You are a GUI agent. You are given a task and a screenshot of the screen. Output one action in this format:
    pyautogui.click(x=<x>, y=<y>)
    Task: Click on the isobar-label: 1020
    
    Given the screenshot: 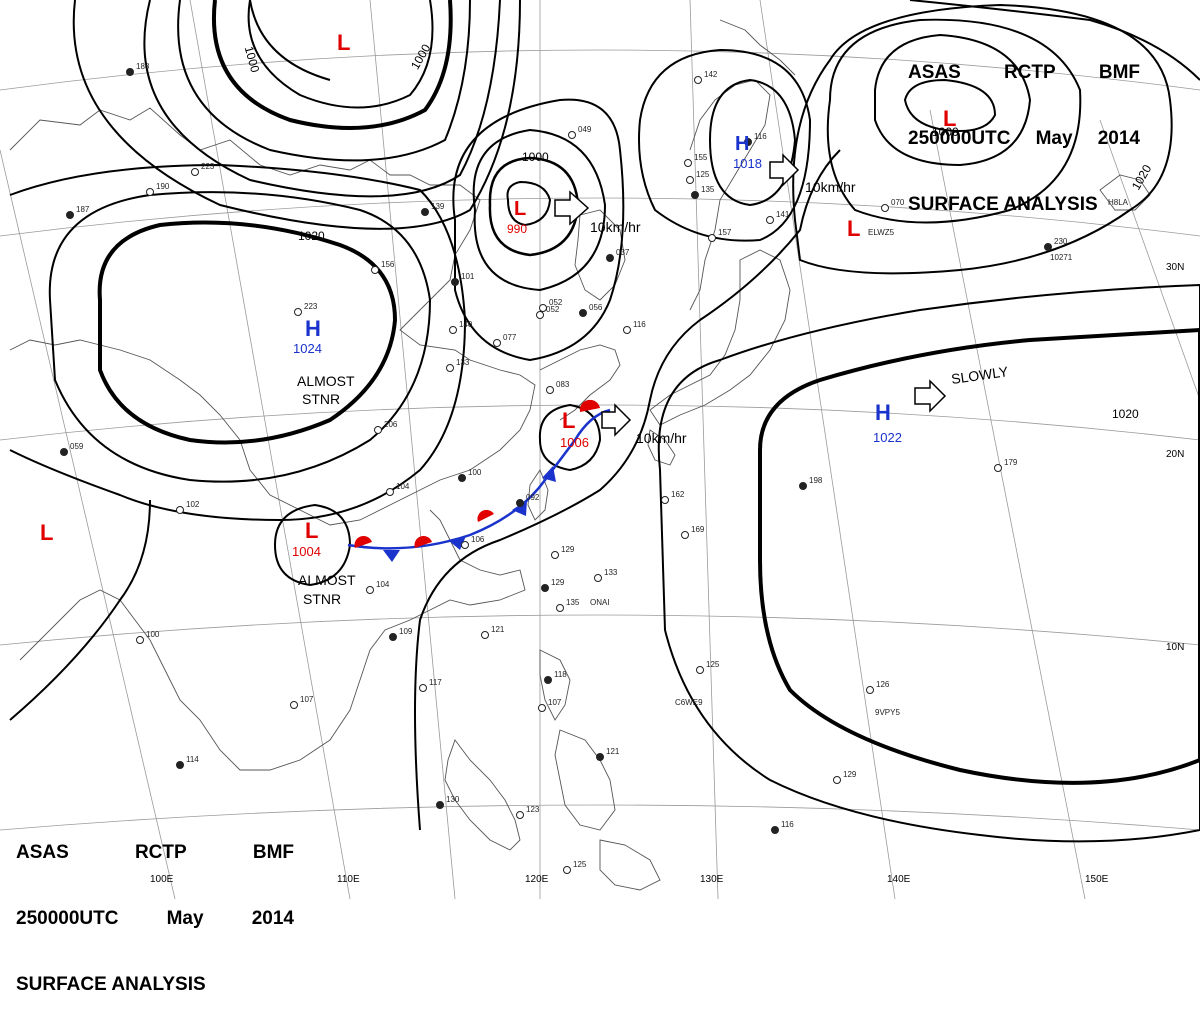 What is the action you would take?
    pyautogui.click(x=1125, y=414)
    